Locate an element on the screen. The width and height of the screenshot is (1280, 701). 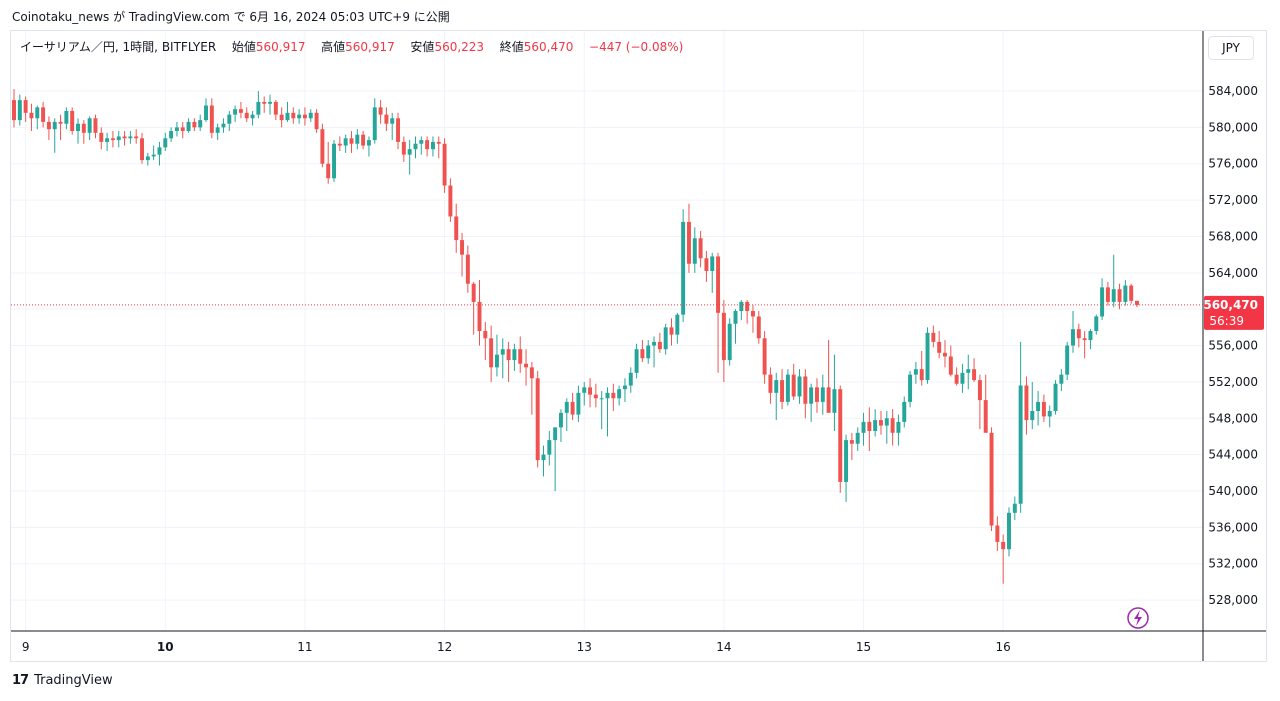
y-tick-label: 584,000 is located at coordinates (1233, 91).